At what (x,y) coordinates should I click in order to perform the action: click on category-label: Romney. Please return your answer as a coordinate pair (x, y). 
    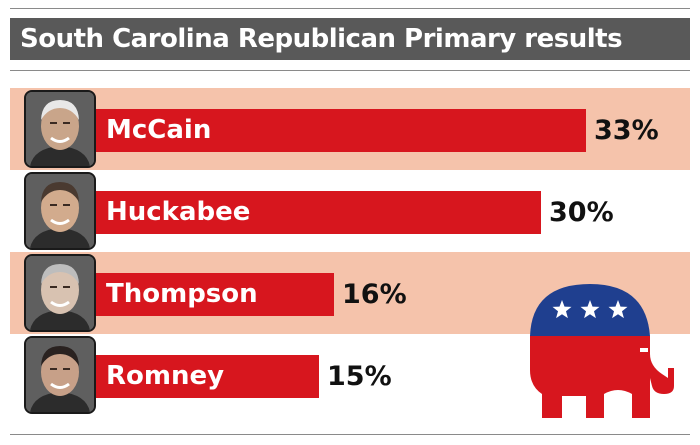
    Looking at the image, I should click on (165, 376).